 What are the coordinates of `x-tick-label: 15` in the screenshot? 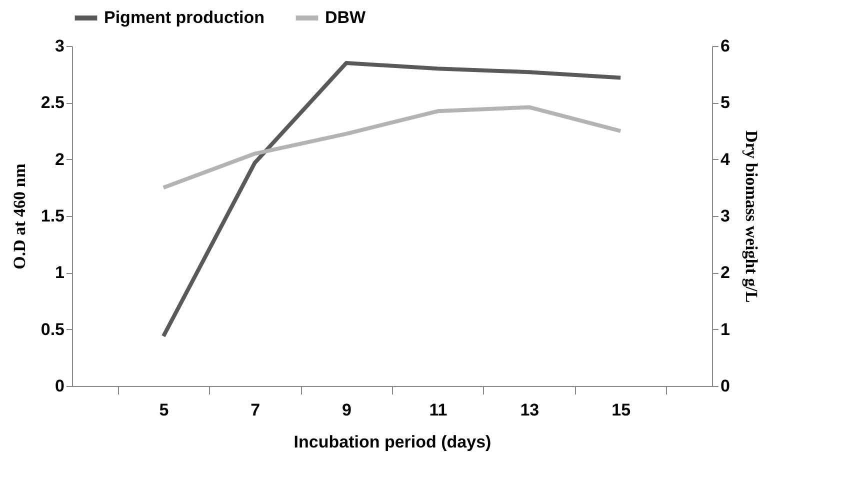 It's located at (621, 410).